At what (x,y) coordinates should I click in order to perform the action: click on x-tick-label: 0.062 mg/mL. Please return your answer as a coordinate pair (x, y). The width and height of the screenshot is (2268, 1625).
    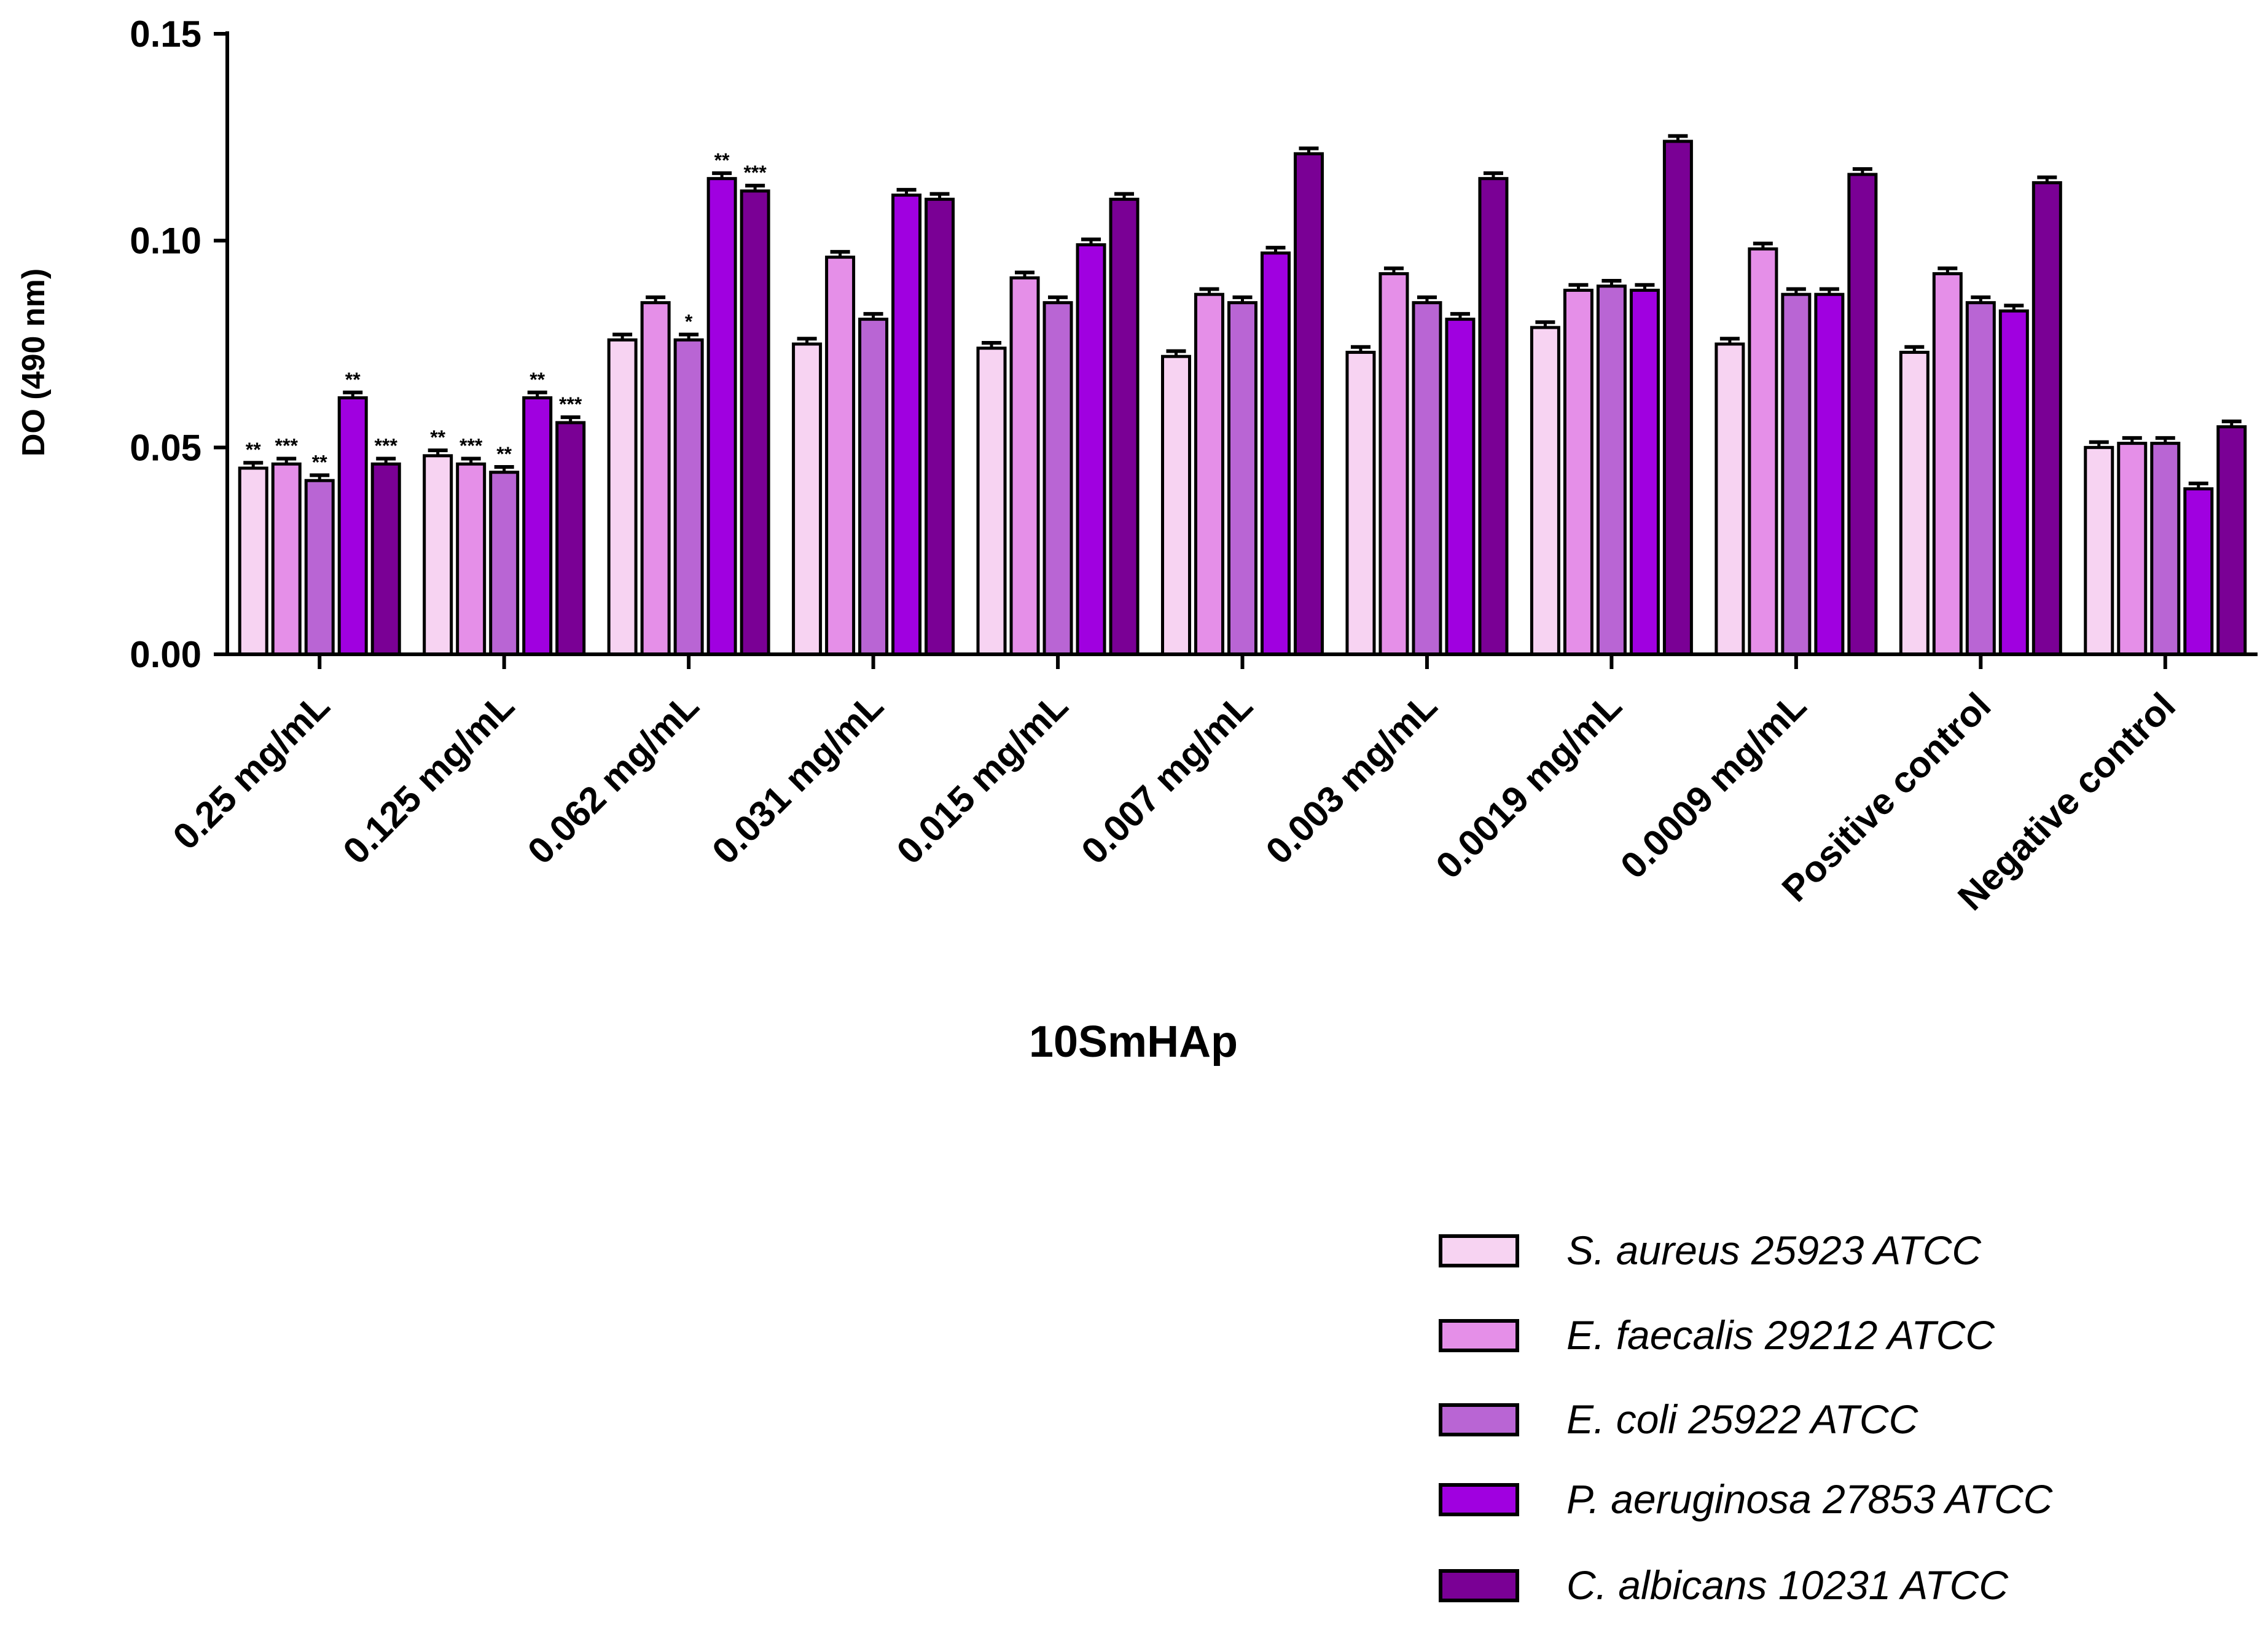
    Looking at the image, I should click on (613, 778).